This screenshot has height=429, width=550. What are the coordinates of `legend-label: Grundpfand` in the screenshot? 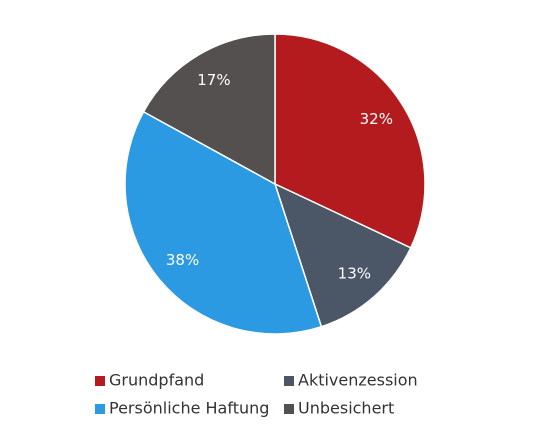 It's located at (156, 380).